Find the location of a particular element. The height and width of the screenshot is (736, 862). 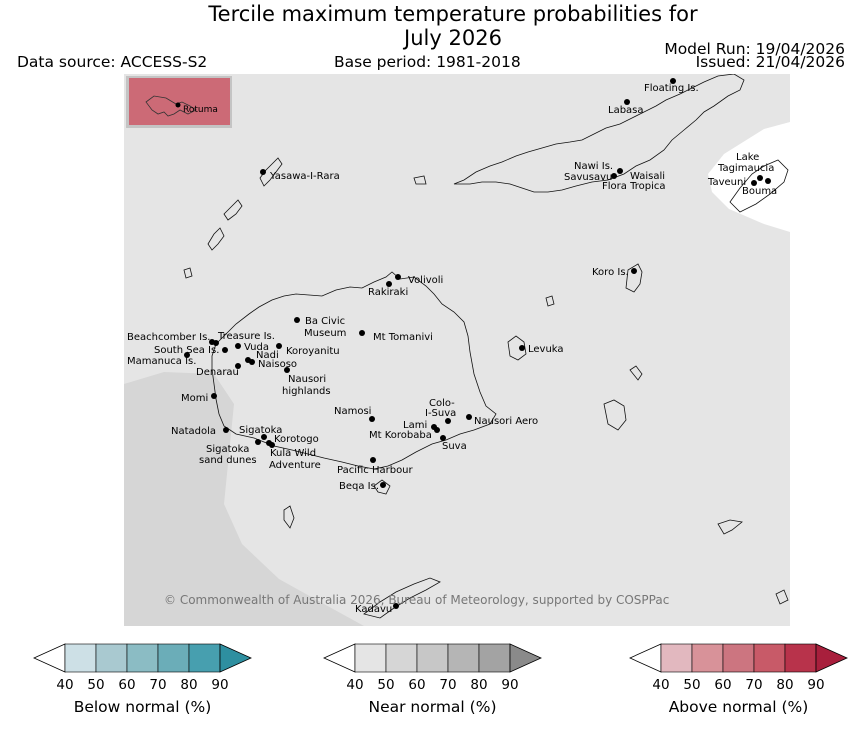

label-suva: Suva is located at coordinates (454, 446).